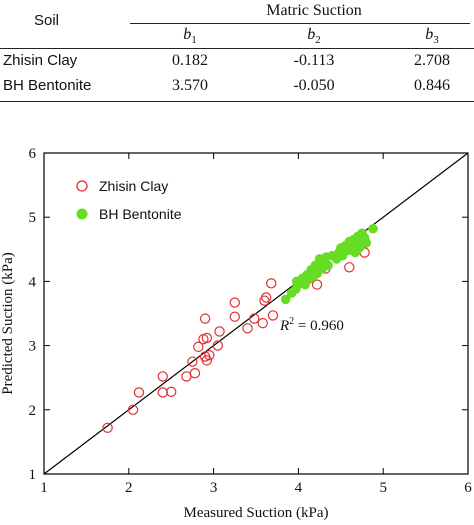 The image size is (474, 525). Describe the element at coordinates (44, 488) in the screenshot. I see `x-tick-label: 1` at that location.